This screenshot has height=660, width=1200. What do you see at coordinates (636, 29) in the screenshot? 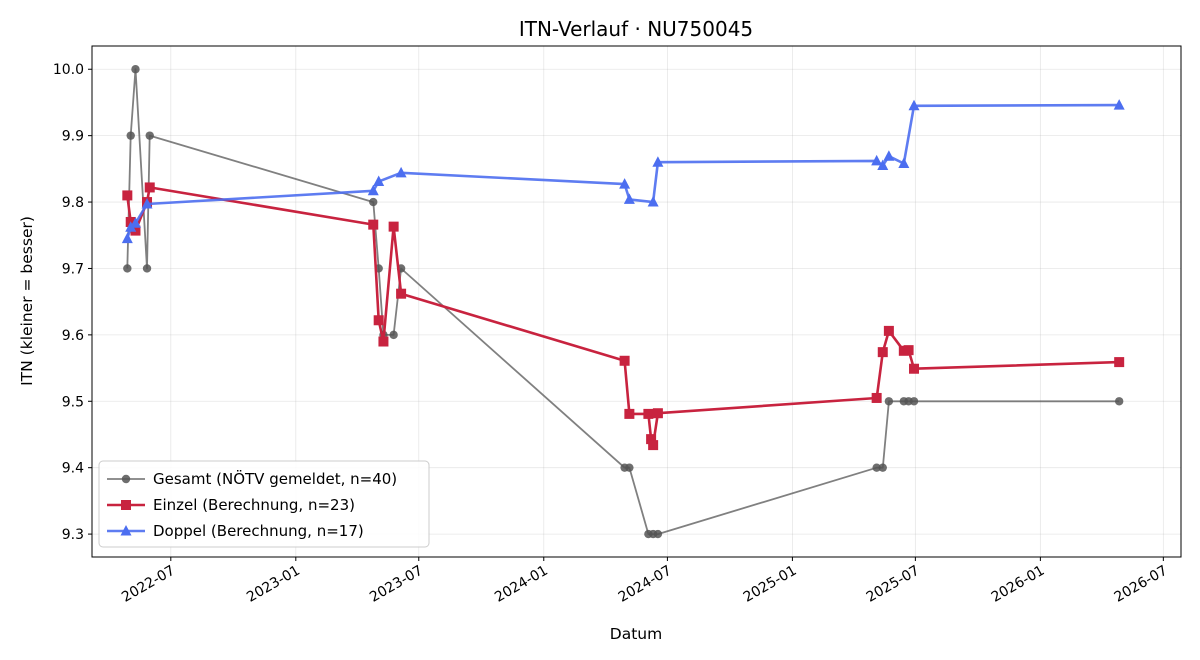
I see `chart-title: ITN-Verlauf · NU750045` at bounding box center [636, 29].